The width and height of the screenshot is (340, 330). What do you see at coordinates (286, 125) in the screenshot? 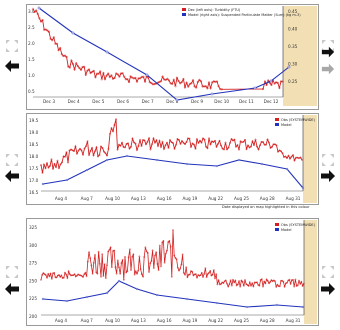
I see `legend-model-label: Model` at bounding box center [286, 125].